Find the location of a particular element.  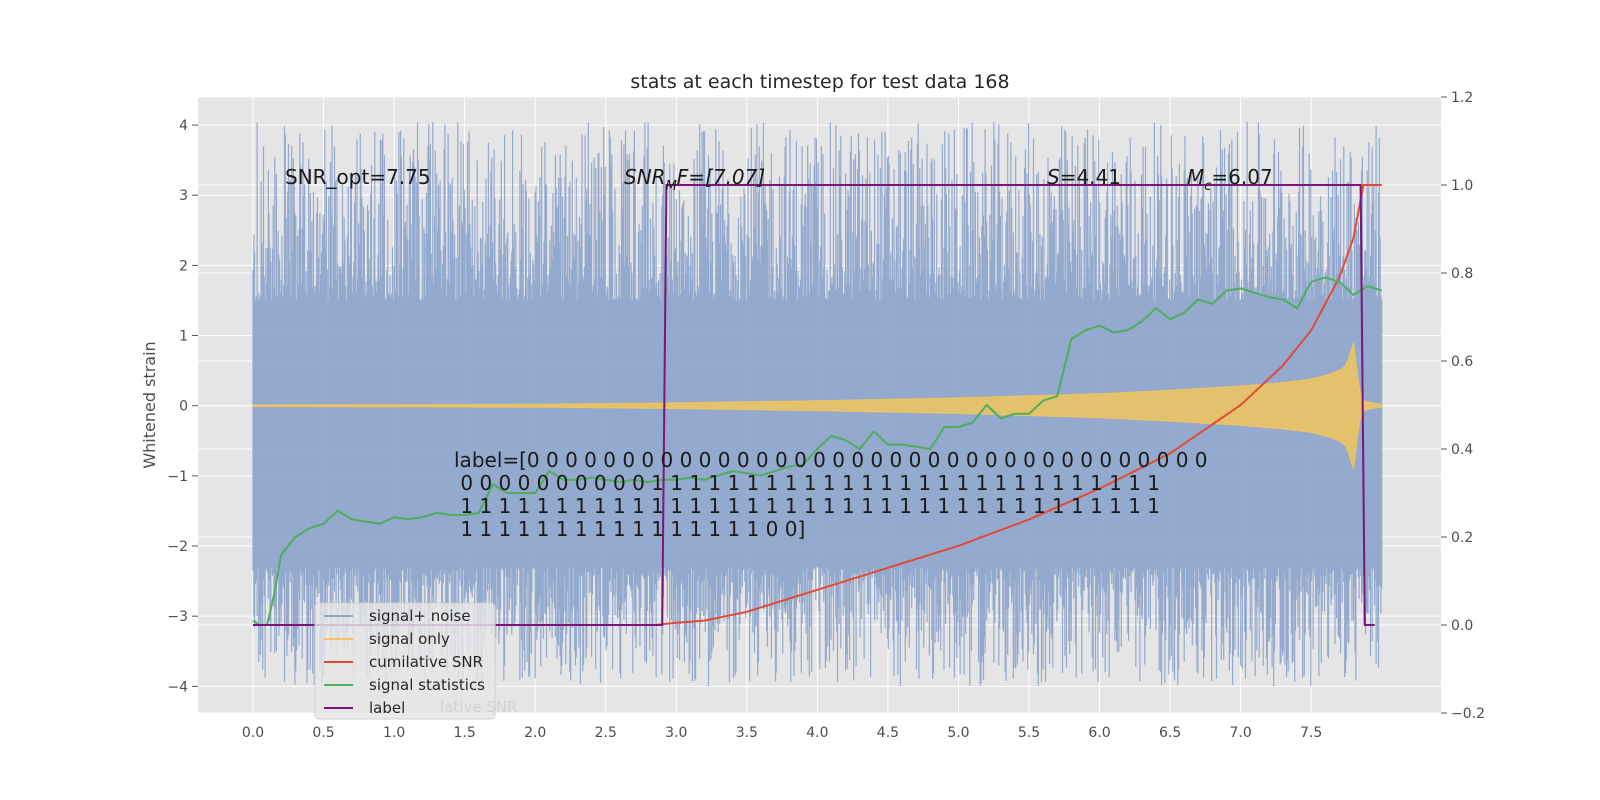

y-tick-label: 3 is located at coordinates (183, 196).